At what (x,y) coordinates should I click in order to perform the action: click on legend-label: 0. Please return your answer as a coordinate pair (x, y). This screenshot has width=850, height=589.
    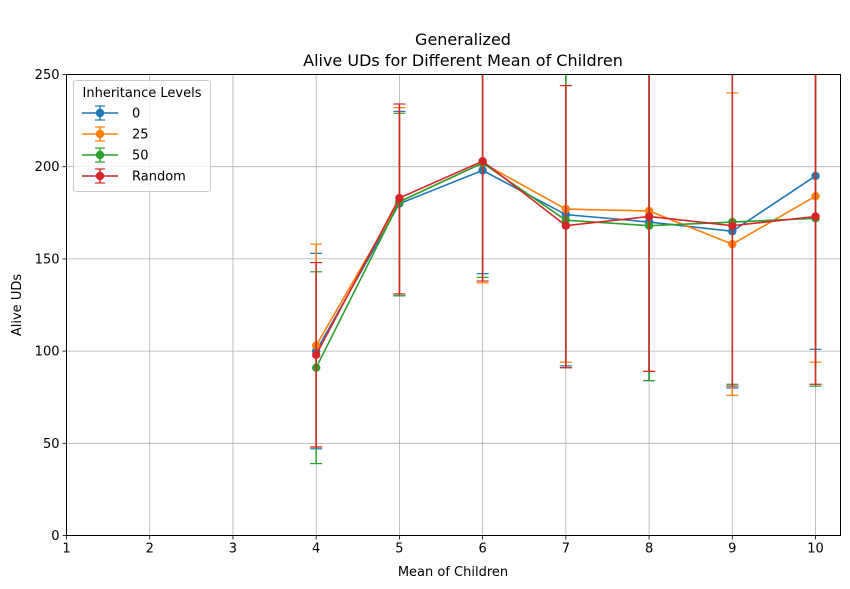
    Looking at the image, I should click on (136, 114).